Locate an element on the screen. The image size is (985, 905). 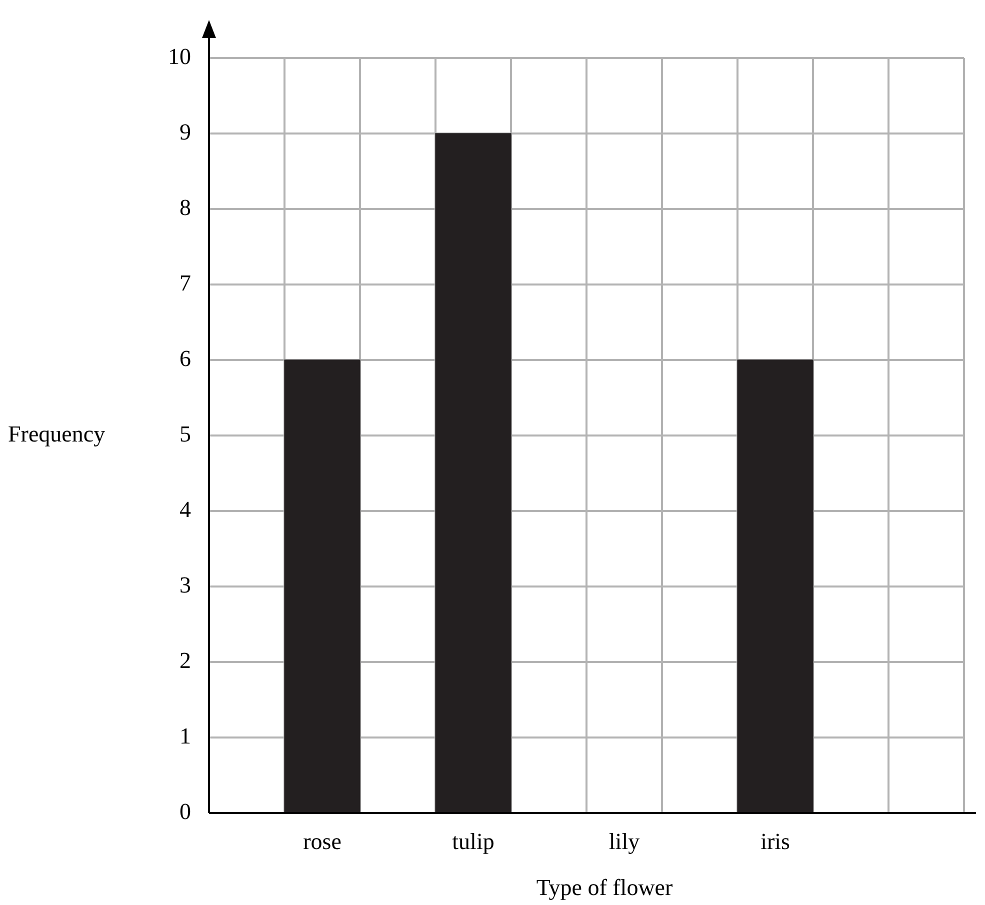
x-tick-label: rose is located at coordinates (322, 841).